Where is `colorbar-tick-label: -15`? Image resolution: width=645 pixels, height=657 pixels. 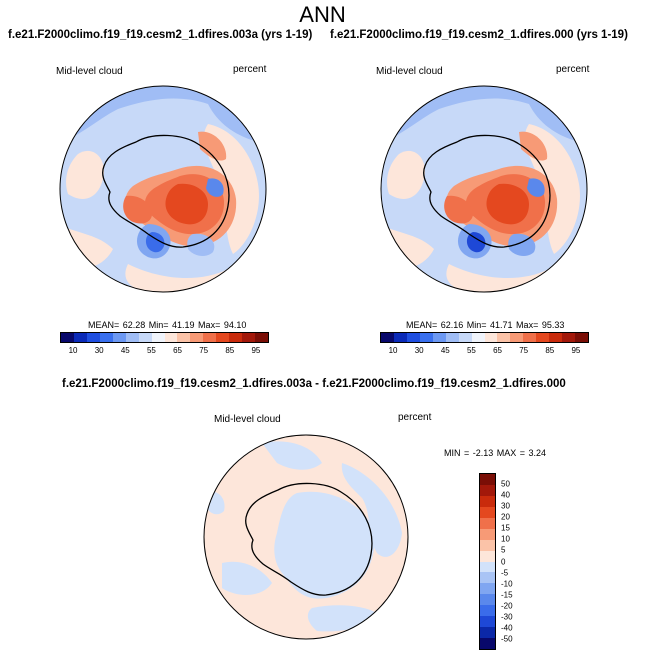
colorbar-tick-label: -15 is located at coordinates (507, 595).